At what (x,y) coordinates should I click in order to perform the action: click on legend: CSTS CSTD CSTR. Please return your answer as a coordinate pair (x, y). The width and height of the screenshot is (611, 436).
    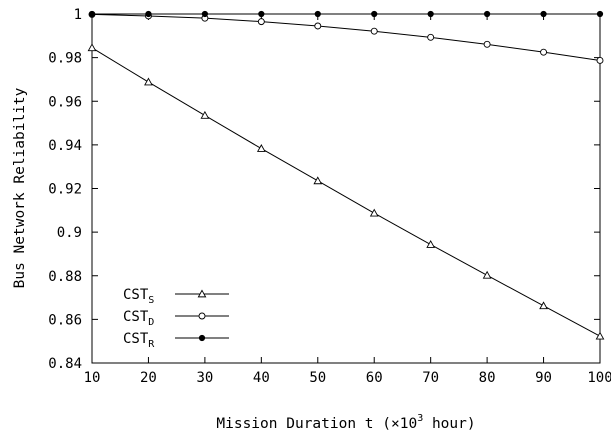
    Looking at the image, I should click on (176, 318).